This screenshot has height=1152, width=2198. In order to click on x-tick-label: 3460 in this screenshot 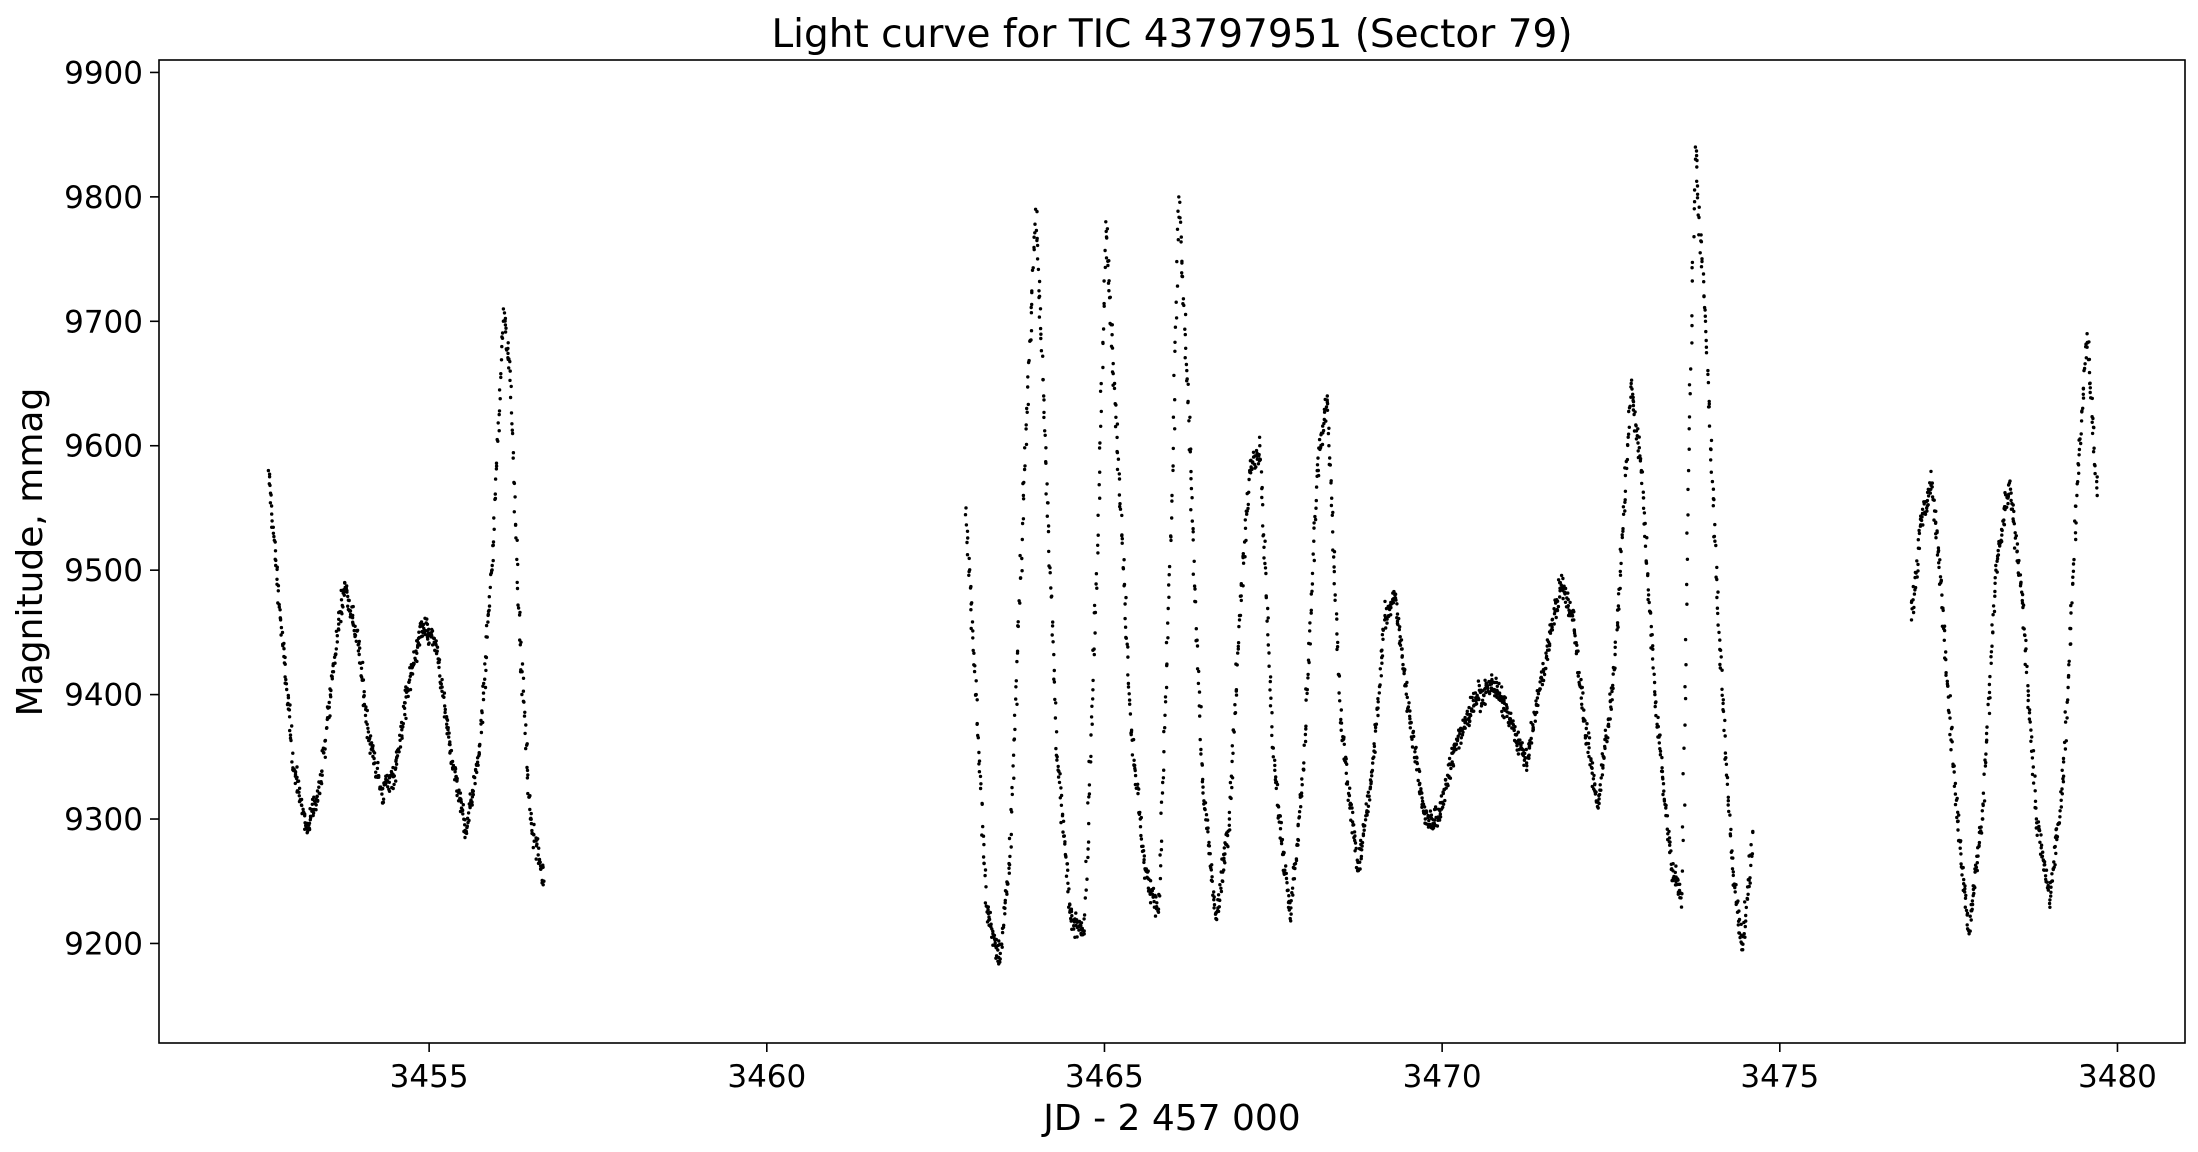, I will do `click(766, 1077)`.